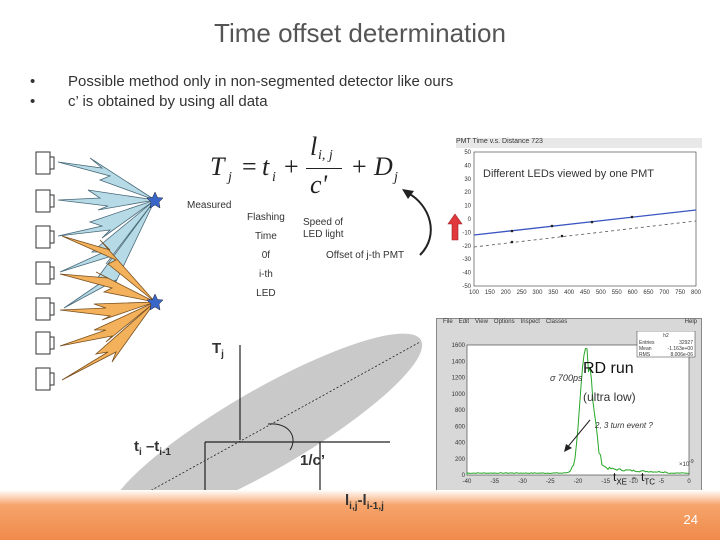 Image resolution: width=720 pixels, height=540 pixels. Describe the element at coordinates (319, 184) in the screenshot. I see `formula-denominator: c'` at that location.